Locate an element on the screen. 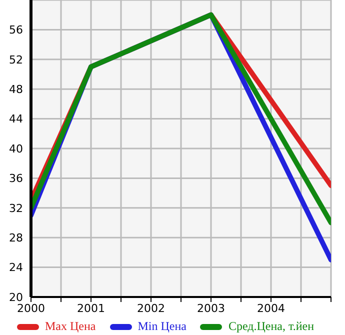  x-tick-label: 2002 is located at coordinates (151, 308).